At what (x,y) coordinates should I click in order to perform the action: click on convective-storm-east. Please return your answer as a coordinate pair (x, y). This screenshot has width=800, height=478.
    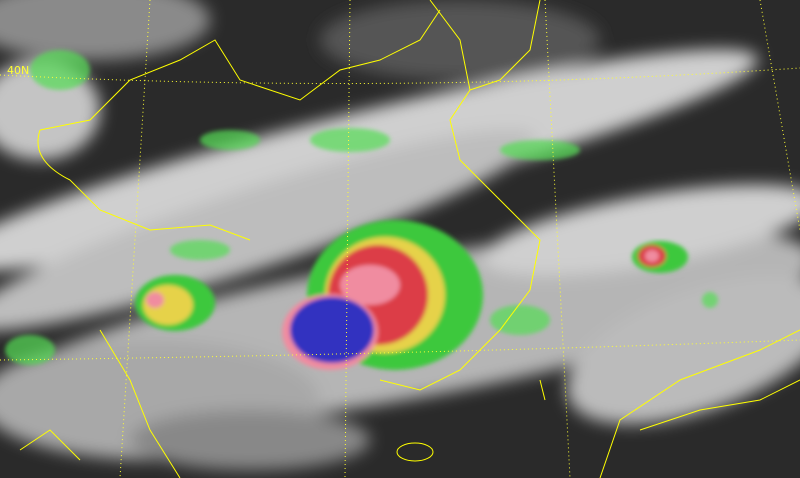
    Looking at the image, I should click on (660, 257).